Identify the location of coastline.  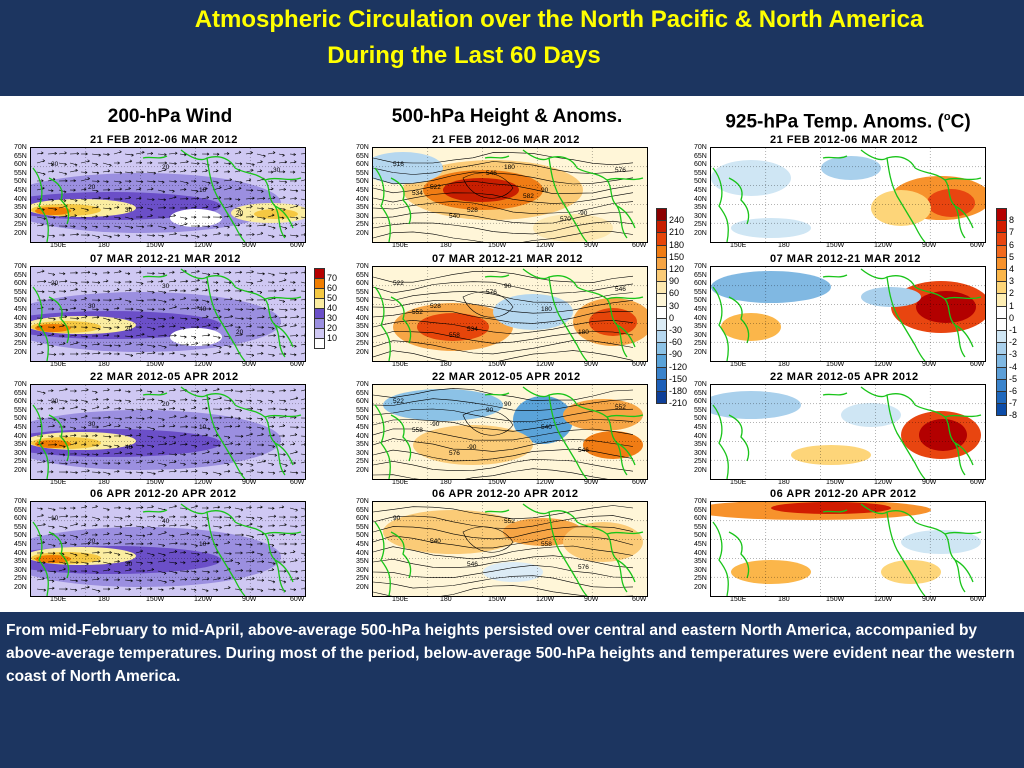
(167, 432).